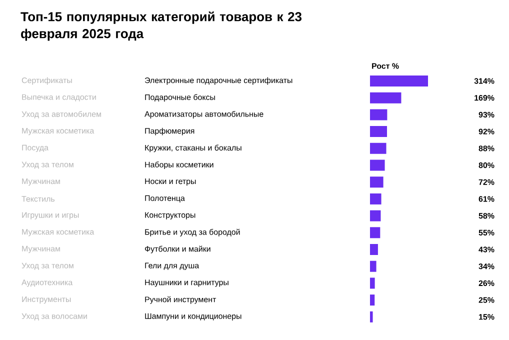  What do you see at coordinates (161, 26) in the screenshot?
I see `text: Топ-15 популярных категорий товаров к 23 февраля 2025 года` at bounding box center [161, 26].